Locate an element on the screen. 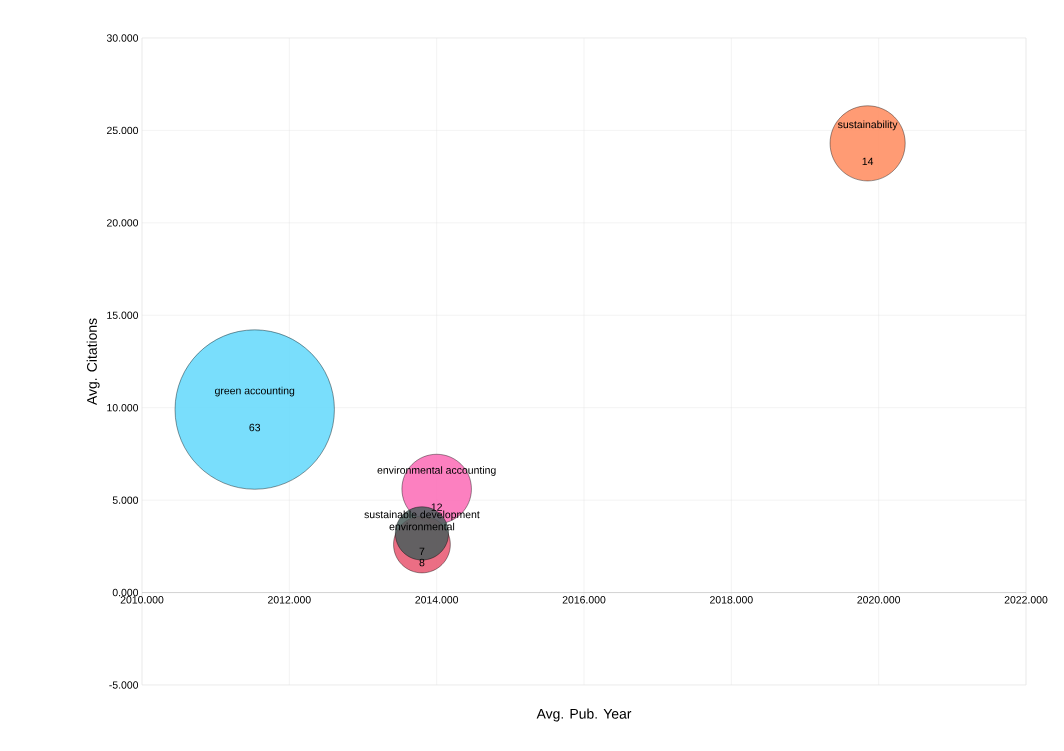 Image resolution: width=1064 pixels, height=751 pixels. data-label: 12 is located at coordinates (436, 507).